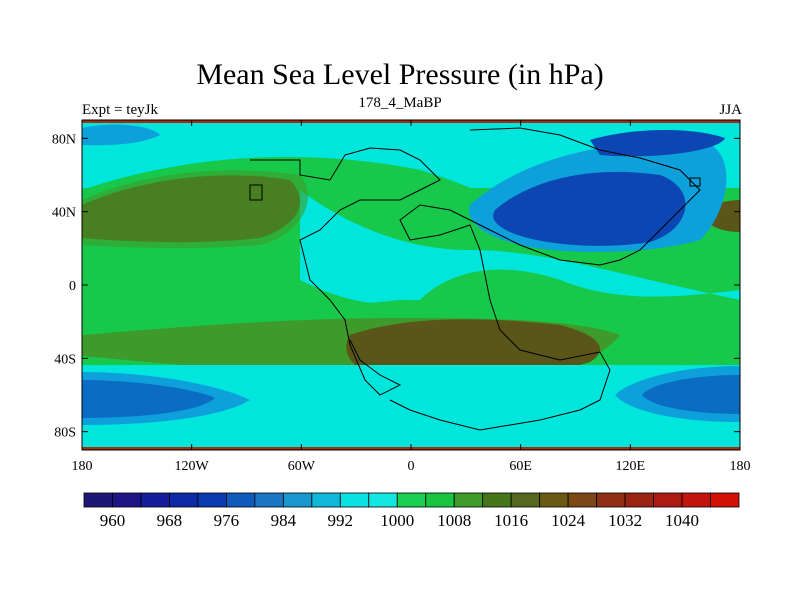 This screenshot has width=800, height=600. I want to click on x-tick-label: 60W, so click(302, 466).